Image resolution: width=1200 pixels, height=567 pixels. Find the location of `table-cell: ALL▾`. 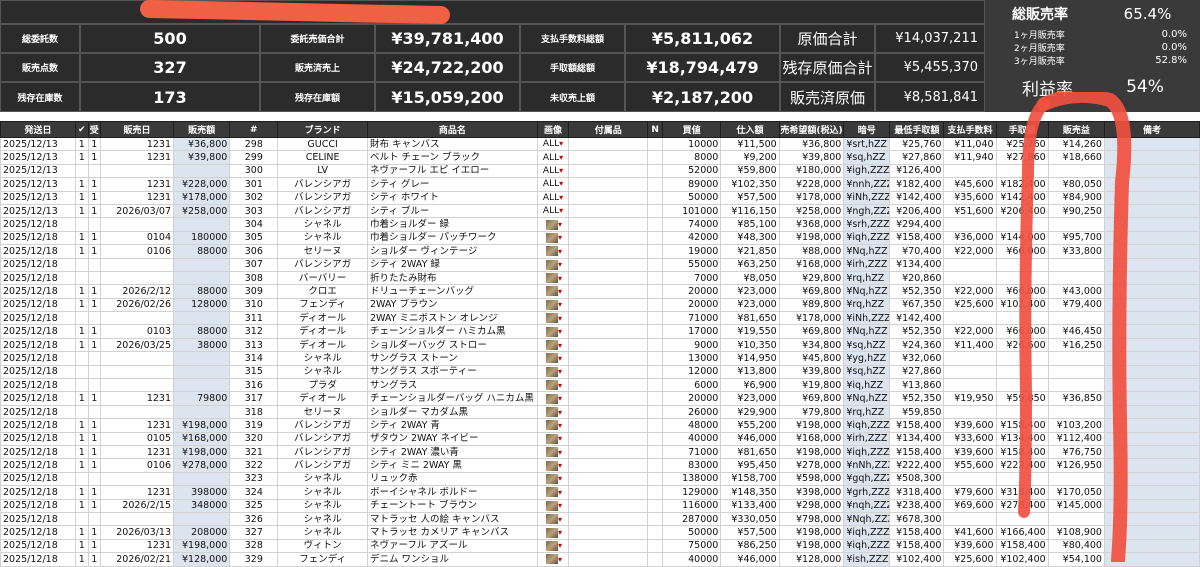

table-cell: ALL▾ is located at coordinates (553, 197).